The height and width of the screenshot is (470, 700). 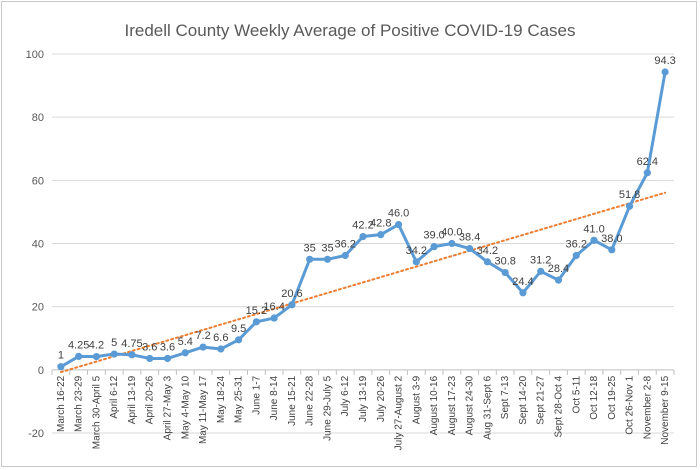 I want to click on data-label: 42.8, so click(x=380, y=224).